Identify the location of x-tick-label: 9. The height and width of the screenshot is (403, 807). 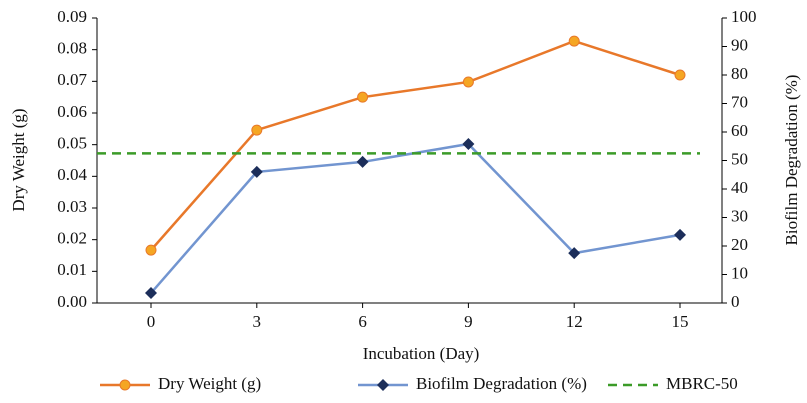
(468, 321).